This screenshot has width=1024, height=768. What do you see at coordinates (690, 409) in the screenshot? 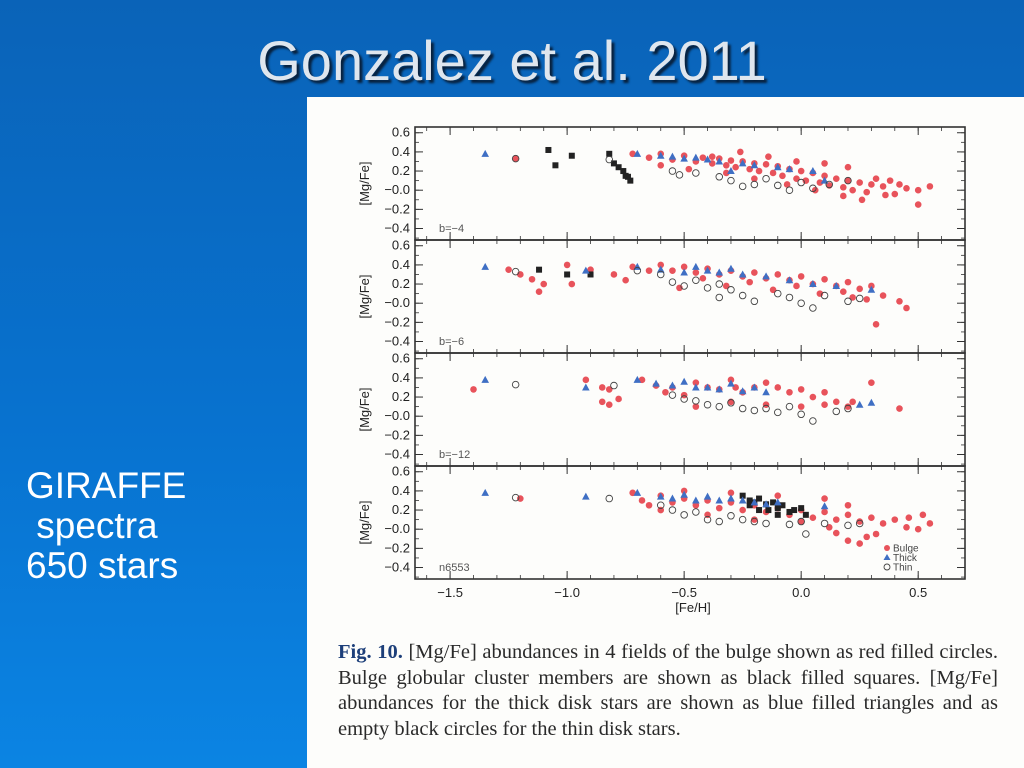
I see `panel-frame` at bounding box center [690, 409].